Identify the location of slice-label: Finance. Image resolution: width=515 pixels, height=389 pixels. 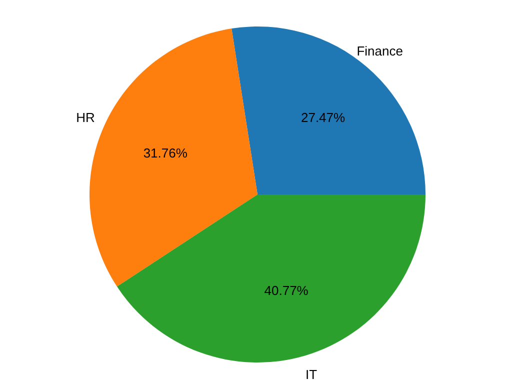
(379, 51).